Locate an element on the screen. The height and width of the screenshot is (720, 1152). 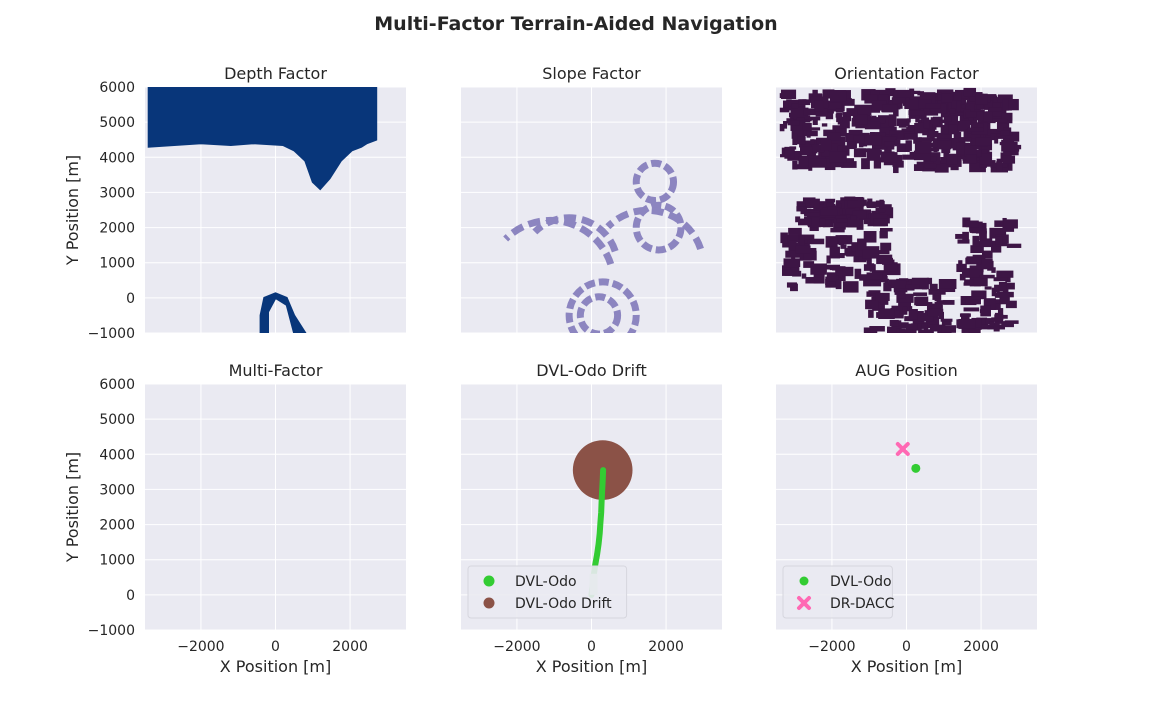
legend-frame is located at coordinates (837, 592).